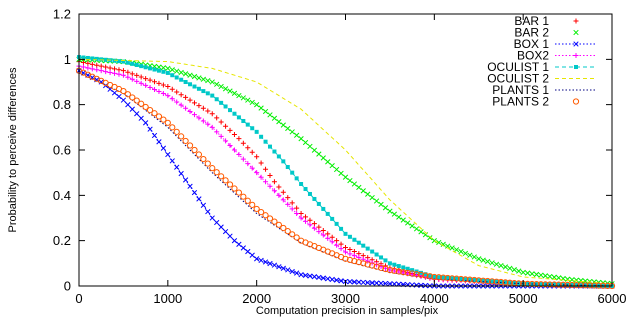 The width and height of the screenshot is (629, 323). What do you see at coordinates (62, 195) in the screenshot?
I see `y-tick-label: 0.4` at bounding box center [62, 195].